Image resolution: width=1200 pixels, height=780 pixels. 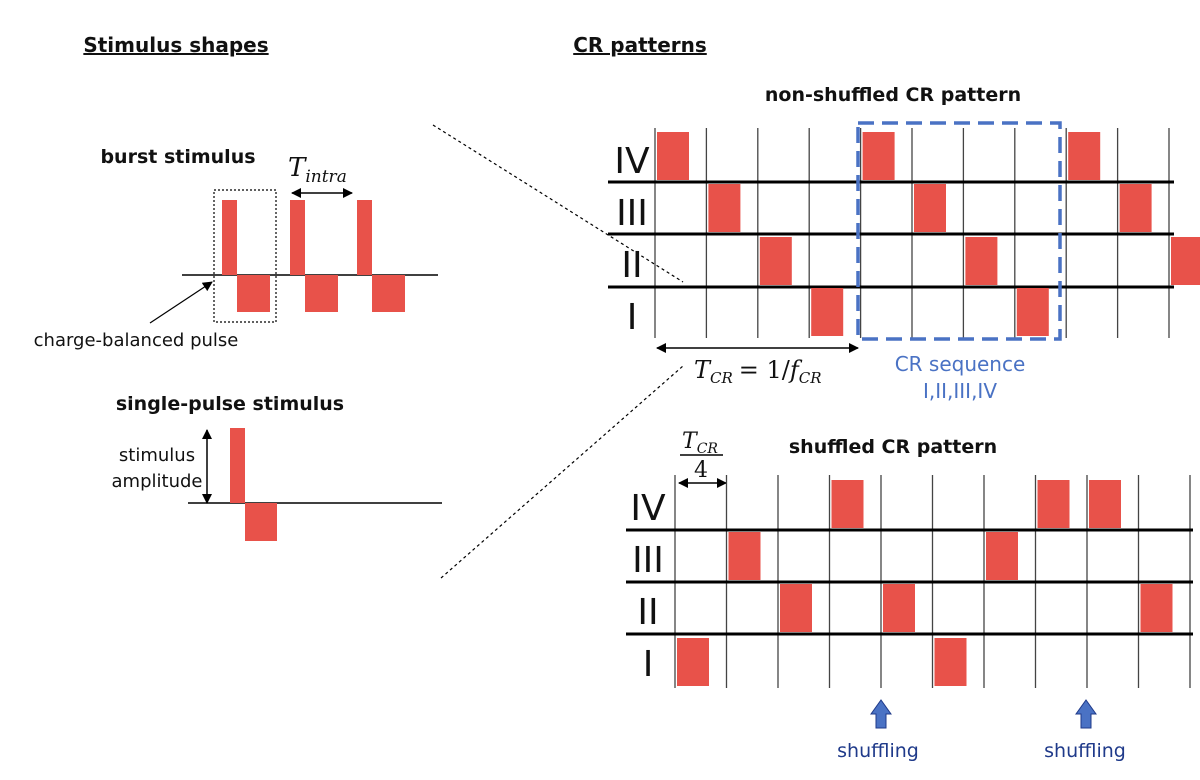 I want to click on non-shuffled-pulses, so click(x=928, y=234).